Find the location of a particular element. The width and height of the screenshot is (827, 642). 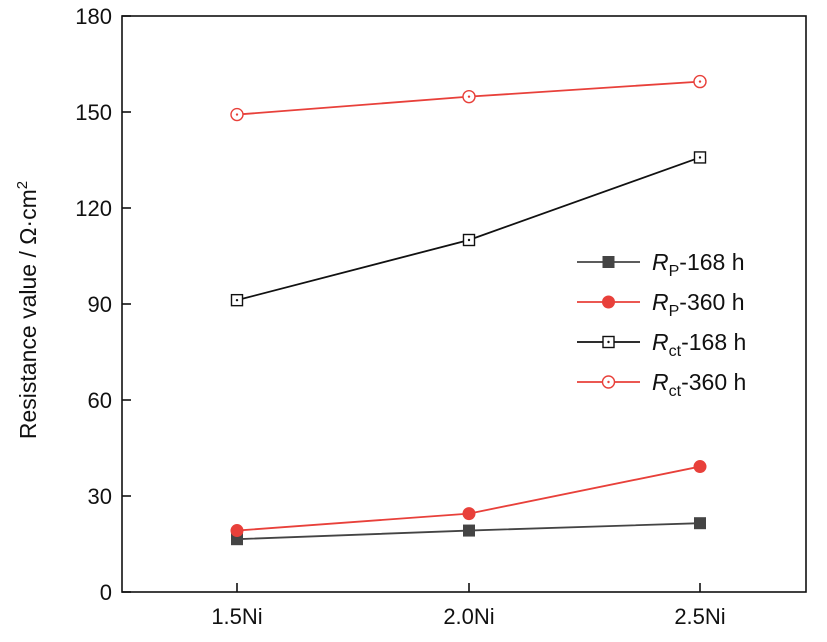

legend-item-0: RP-168 h is located at coordinates (661, 264).